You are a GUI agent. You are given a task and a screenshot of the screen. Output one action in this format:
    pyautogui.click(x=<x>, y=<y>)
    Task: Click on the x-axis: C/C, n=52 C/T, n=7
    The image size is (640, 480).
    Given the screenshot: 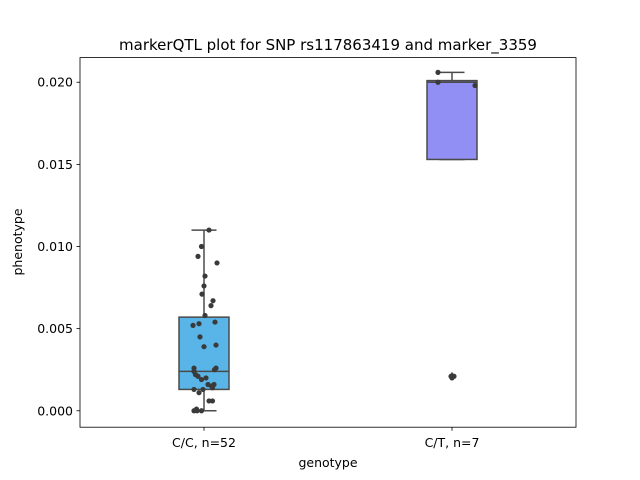 What is the action you would take?
    pyautogui.click(x=325, y=438)
    